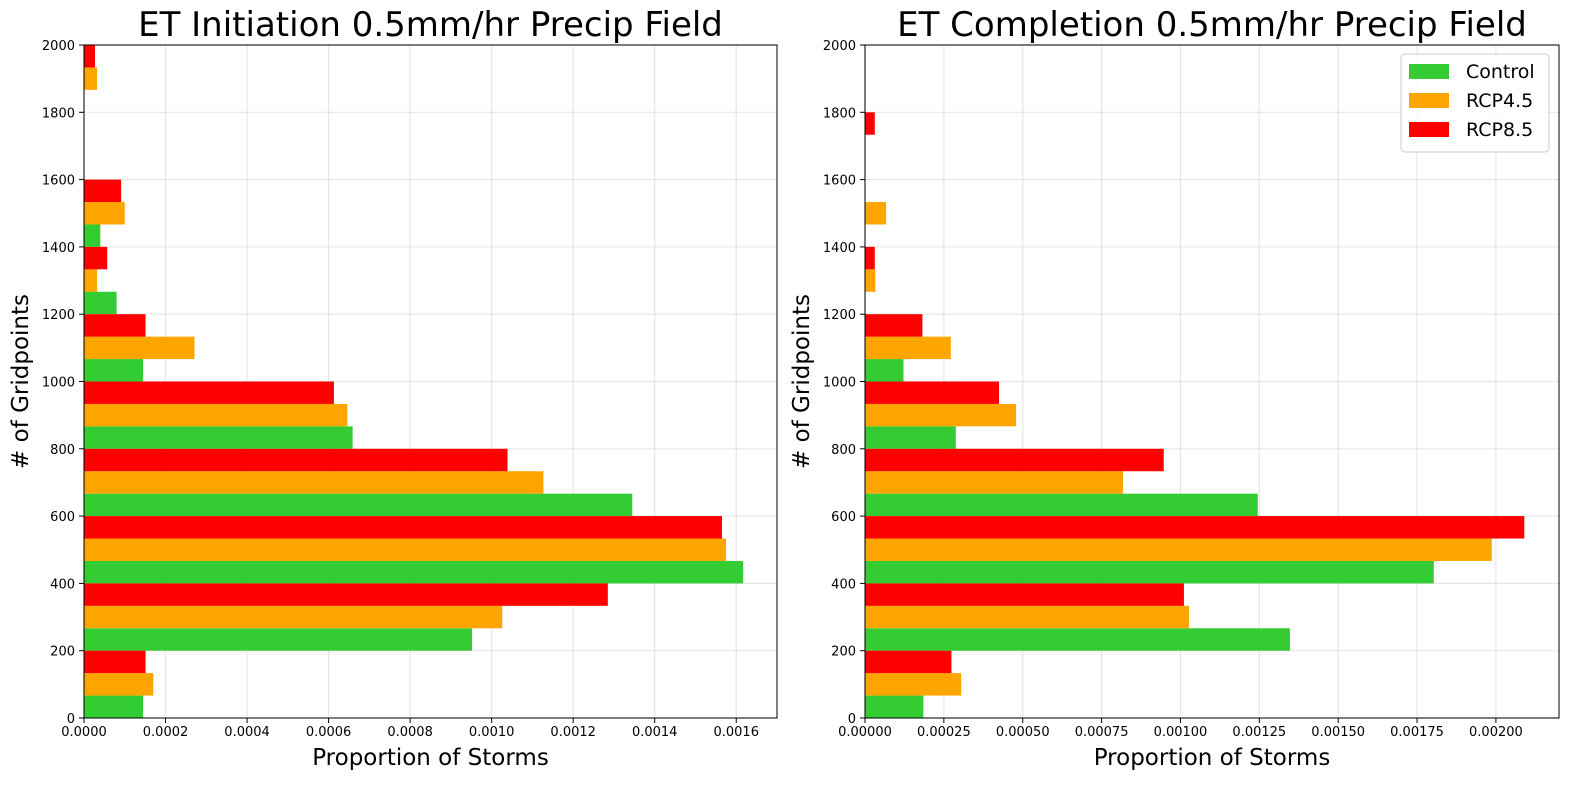  What do you see at coordinates (410, 732) in the screenshot?
I see `x-tick-label: 0.0008` at bounding box center [410, 732].